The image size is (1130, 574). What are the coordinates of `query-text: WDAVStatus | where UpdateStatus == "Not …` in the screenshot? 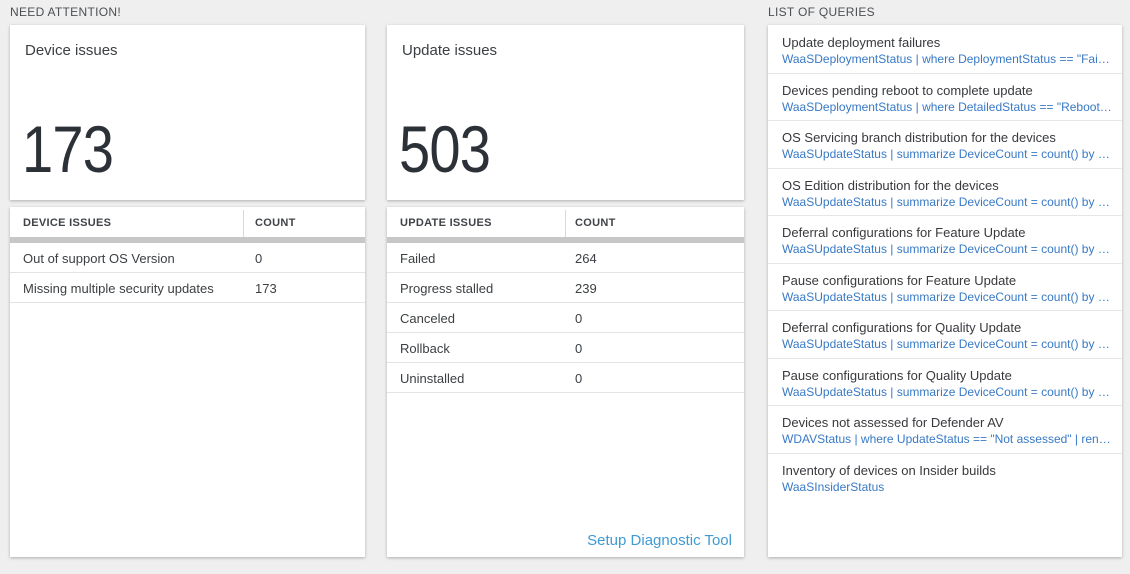 It's located at (947, 439).